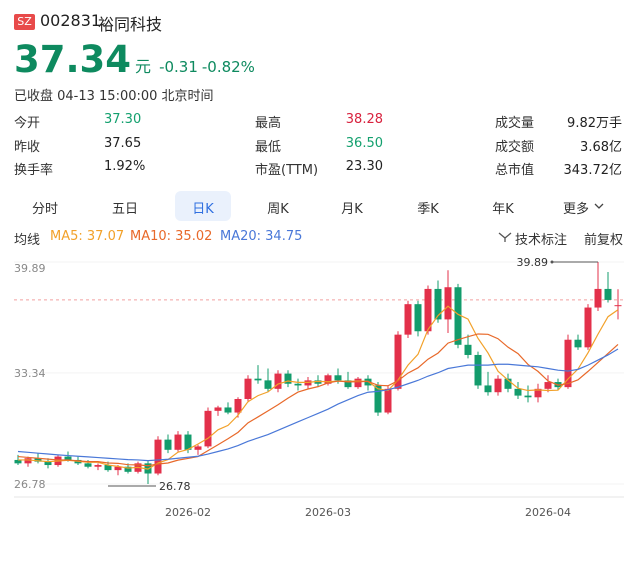 This screenshot has height=580, width=638. What do you see at coordinates (268, 123) in the screenshot?
I see `stat-label: 最高` at bounding box center [268, 123].